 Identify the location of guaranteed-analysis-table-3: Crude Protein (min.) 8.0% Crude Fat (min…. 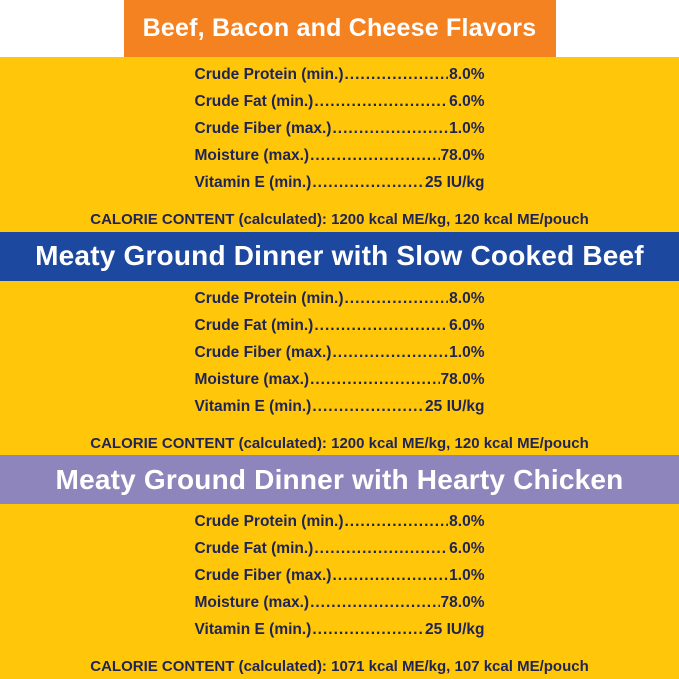
(340, 575).